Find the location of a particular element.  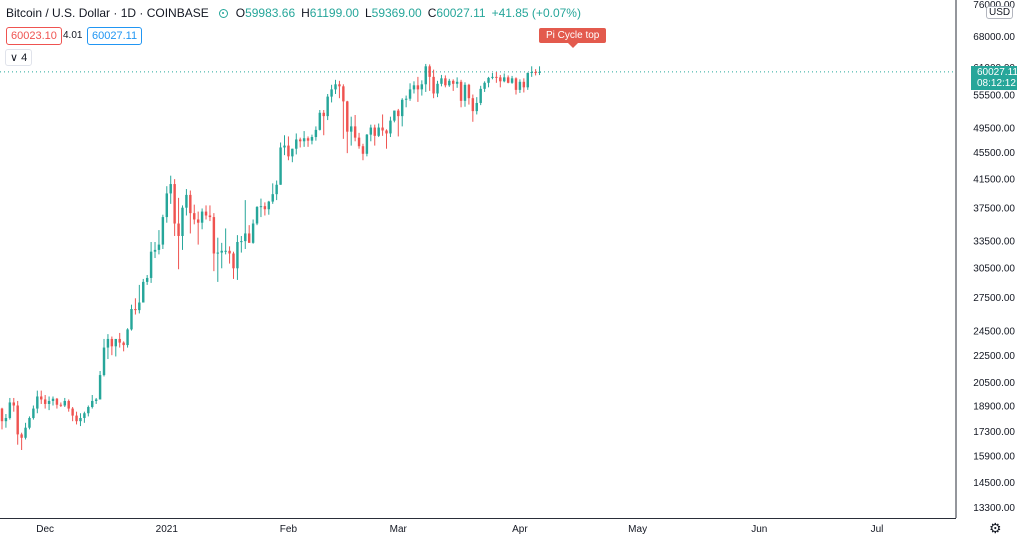

price-tick-label: 41500.00 is located at coordinates (994, 179).